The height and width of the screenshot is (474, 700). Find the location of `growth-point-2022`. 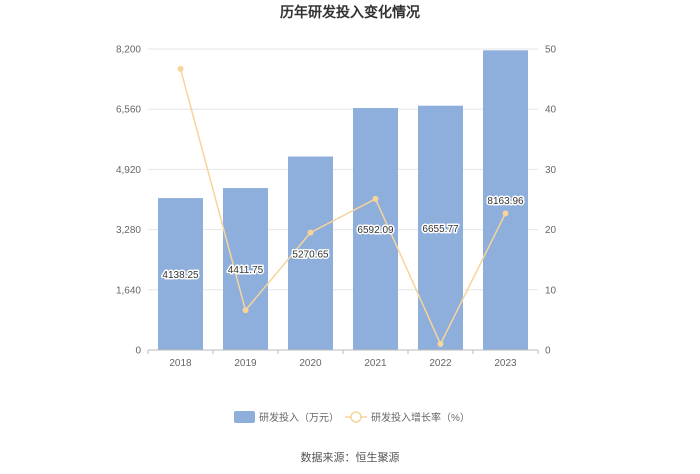

growth-point-2022 is located at coordinates (440, 343).